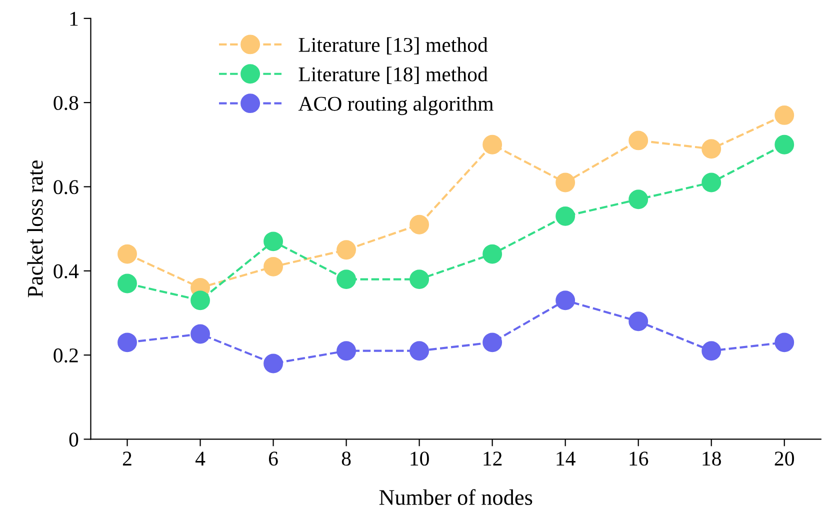 The height and width of the screenshot is (526, 825). I want to click on x-tick-label: 14, so click(566, 459).